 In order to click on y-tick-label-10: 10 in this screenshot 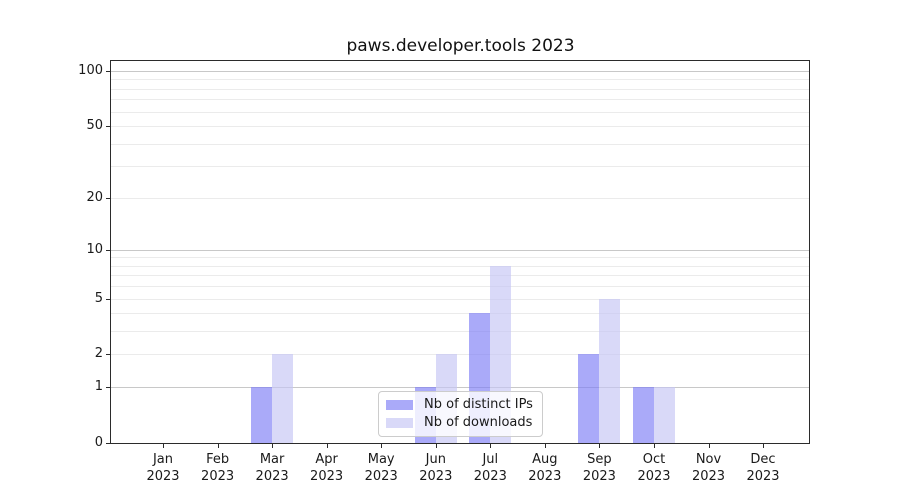, I will do `click(94, 249)`.